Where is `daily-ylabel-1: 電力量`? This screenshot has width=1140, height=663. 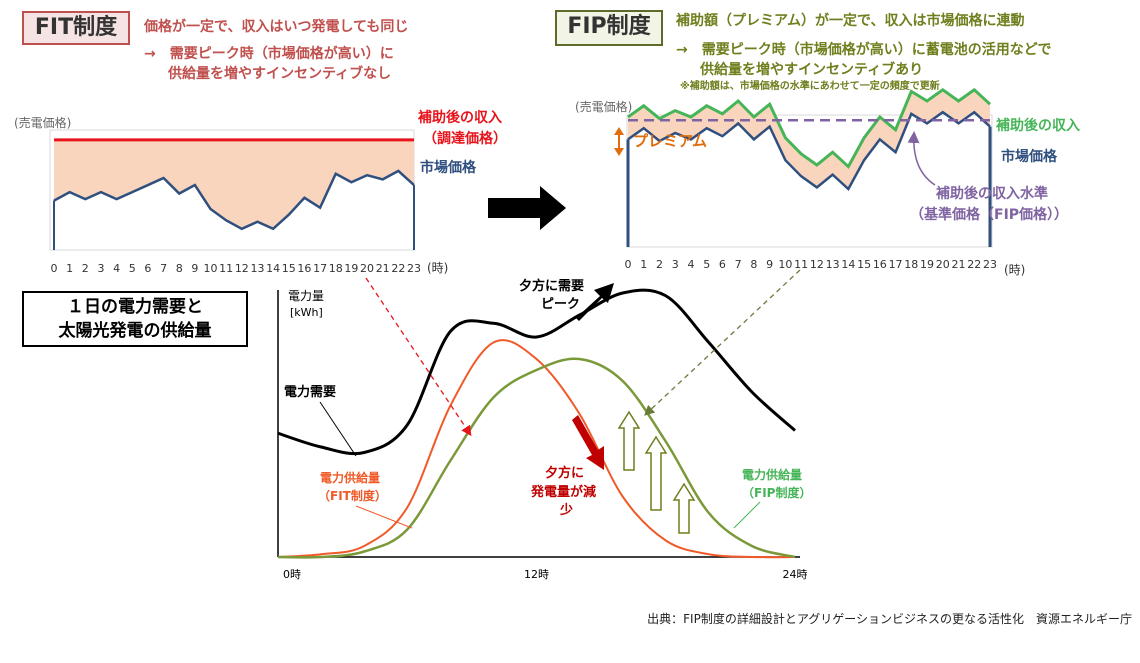
daily-ylabel-1: 電力量 is located at coordinates (306, 296).